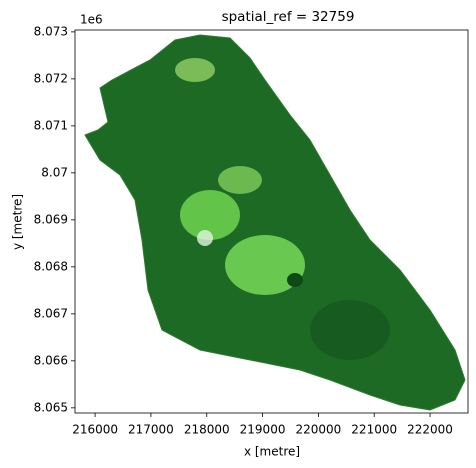 This screenshot has height=468, width=476. I want to click on x-tick-label: 222000, so click(430, 430).